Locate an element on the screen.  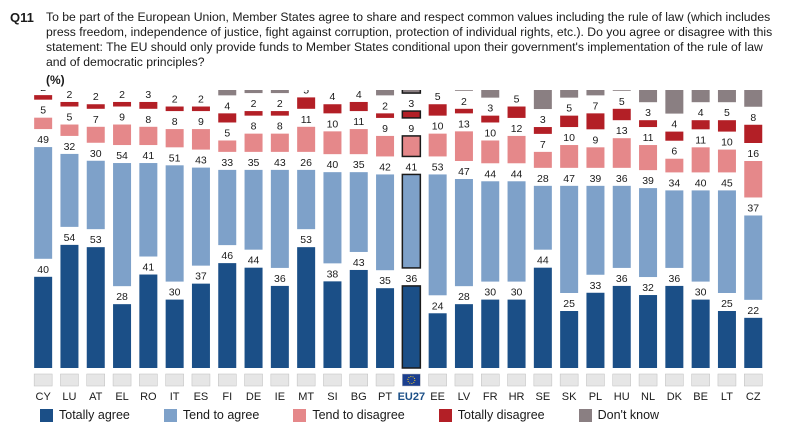
data-label: 13 is located at coordinates (622, 131).